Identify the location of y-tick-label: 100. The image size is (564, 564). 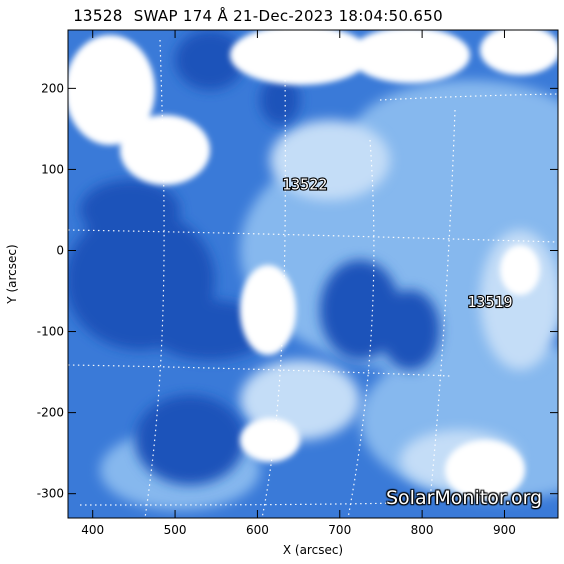
(52, 169).